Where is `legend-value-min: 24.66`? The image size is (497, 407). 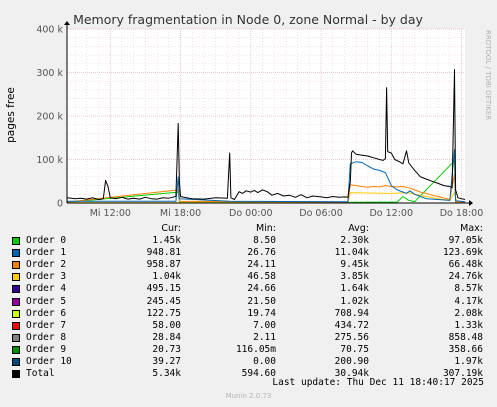 legend-value-min: 24.66 is located at coordinates (261, 289).